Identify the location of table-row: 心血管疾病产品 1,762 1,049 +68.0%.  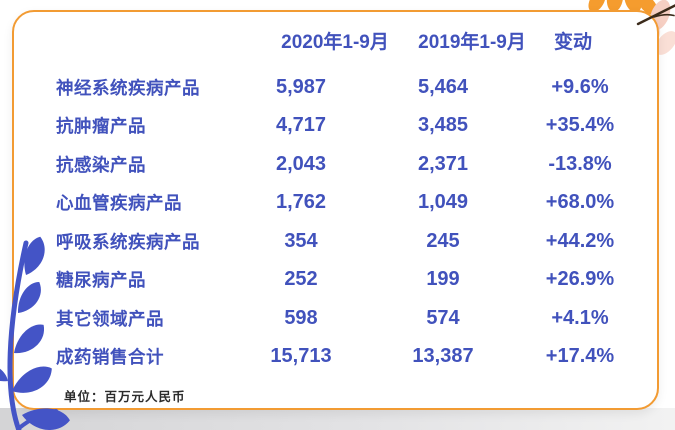
(342, 203).